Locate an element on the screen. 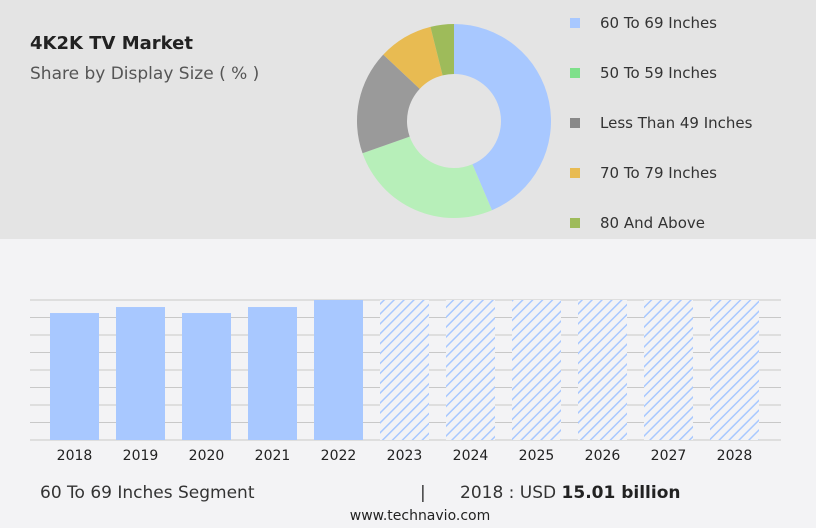 This screenshot has height=528, width=816. forecast-bar-2026 is located at coordinates (602, 370).